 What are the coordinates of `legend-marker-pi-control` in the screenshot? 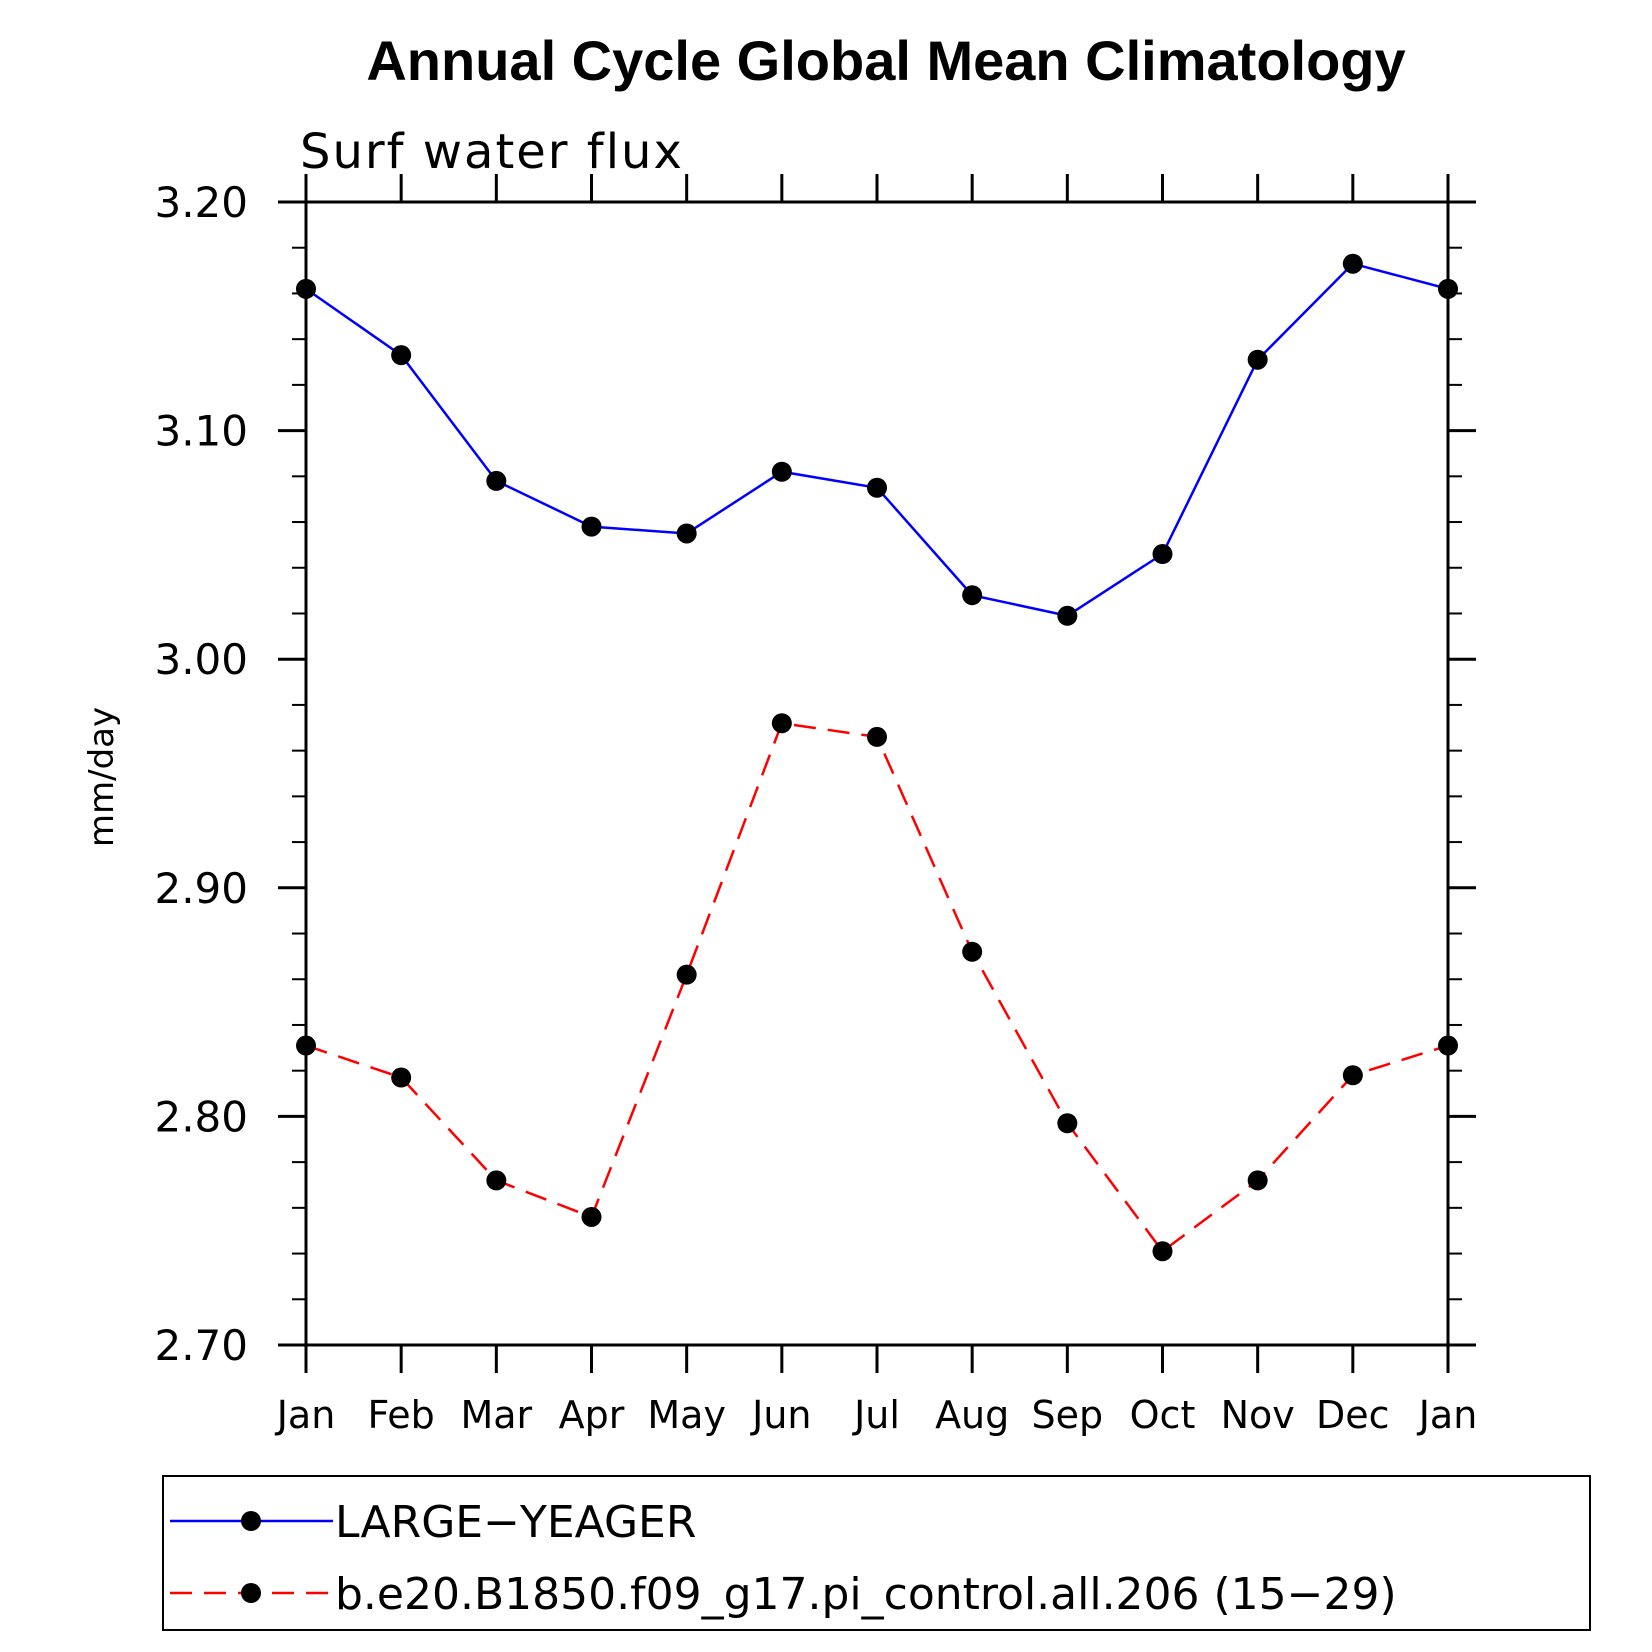 It's located at (251, 1593).